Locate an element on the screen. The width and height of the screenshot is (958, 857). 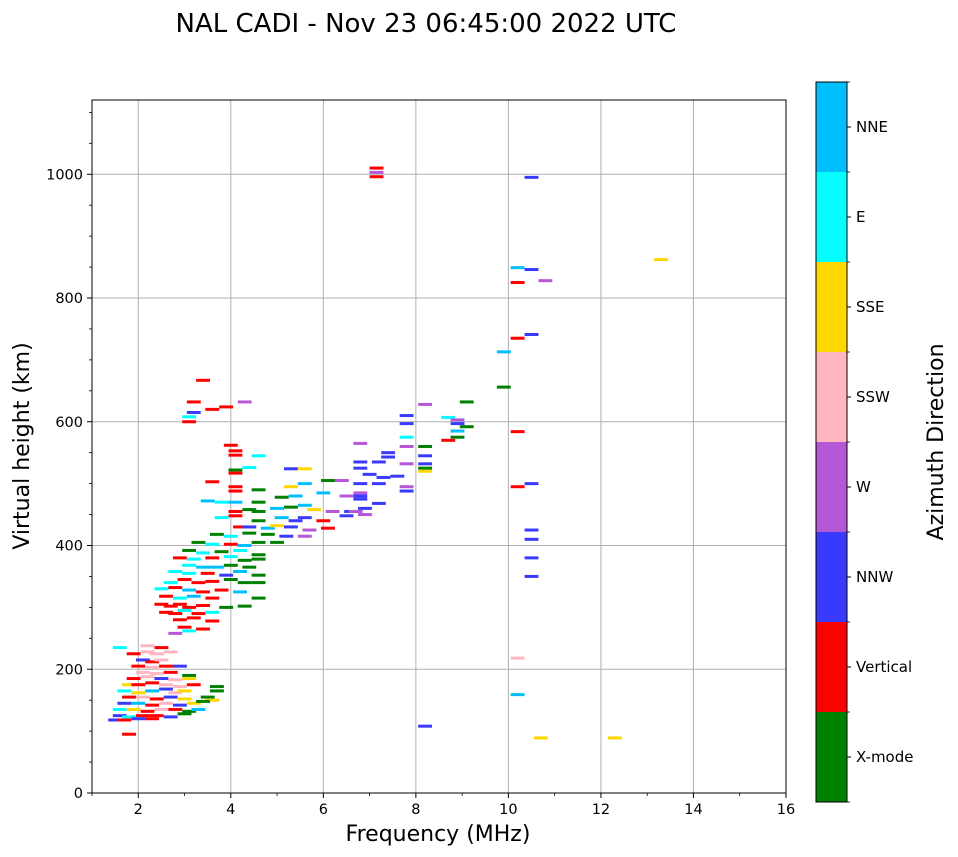
colorbar-tick-label: SSW is located at coordinates (873, 397).